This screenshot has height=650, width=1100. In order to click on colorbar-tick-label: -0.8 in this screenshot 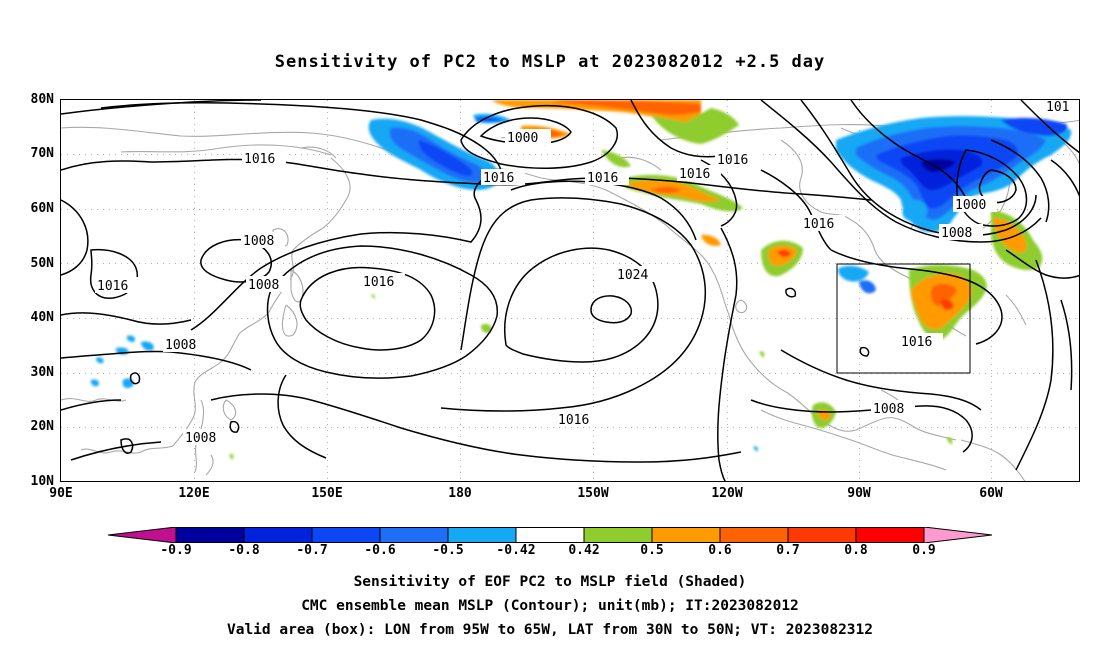, I will do `click(244, 550)`.